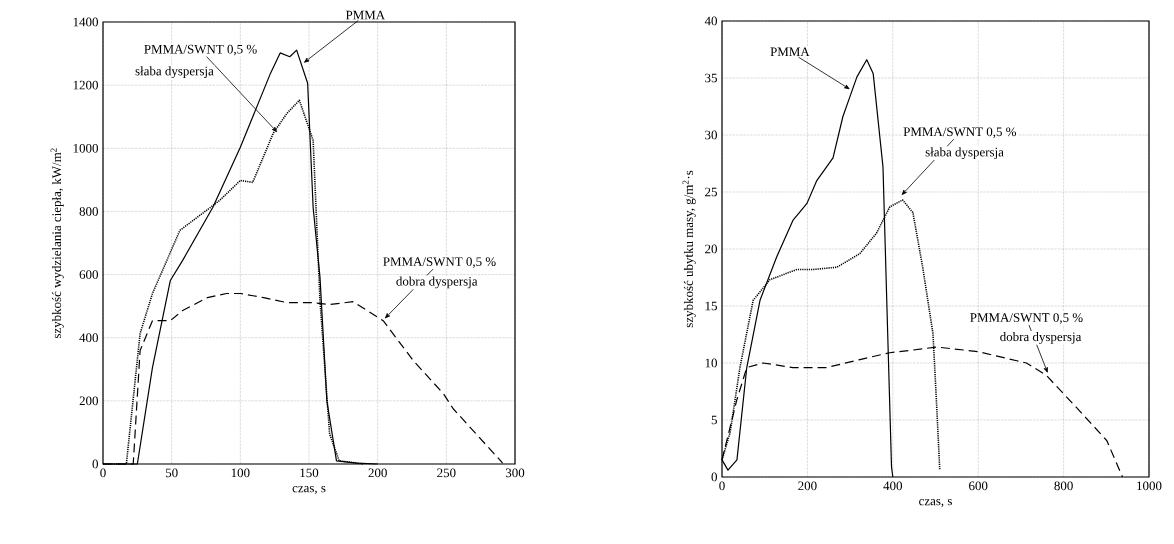 This screenshot has height=544, width=1174. Describe the element at coordinates (689, 249) in the screenshot. I see `y-axis-title: szybkość ubytku masy, g/m$^{2}$·s` at that location.